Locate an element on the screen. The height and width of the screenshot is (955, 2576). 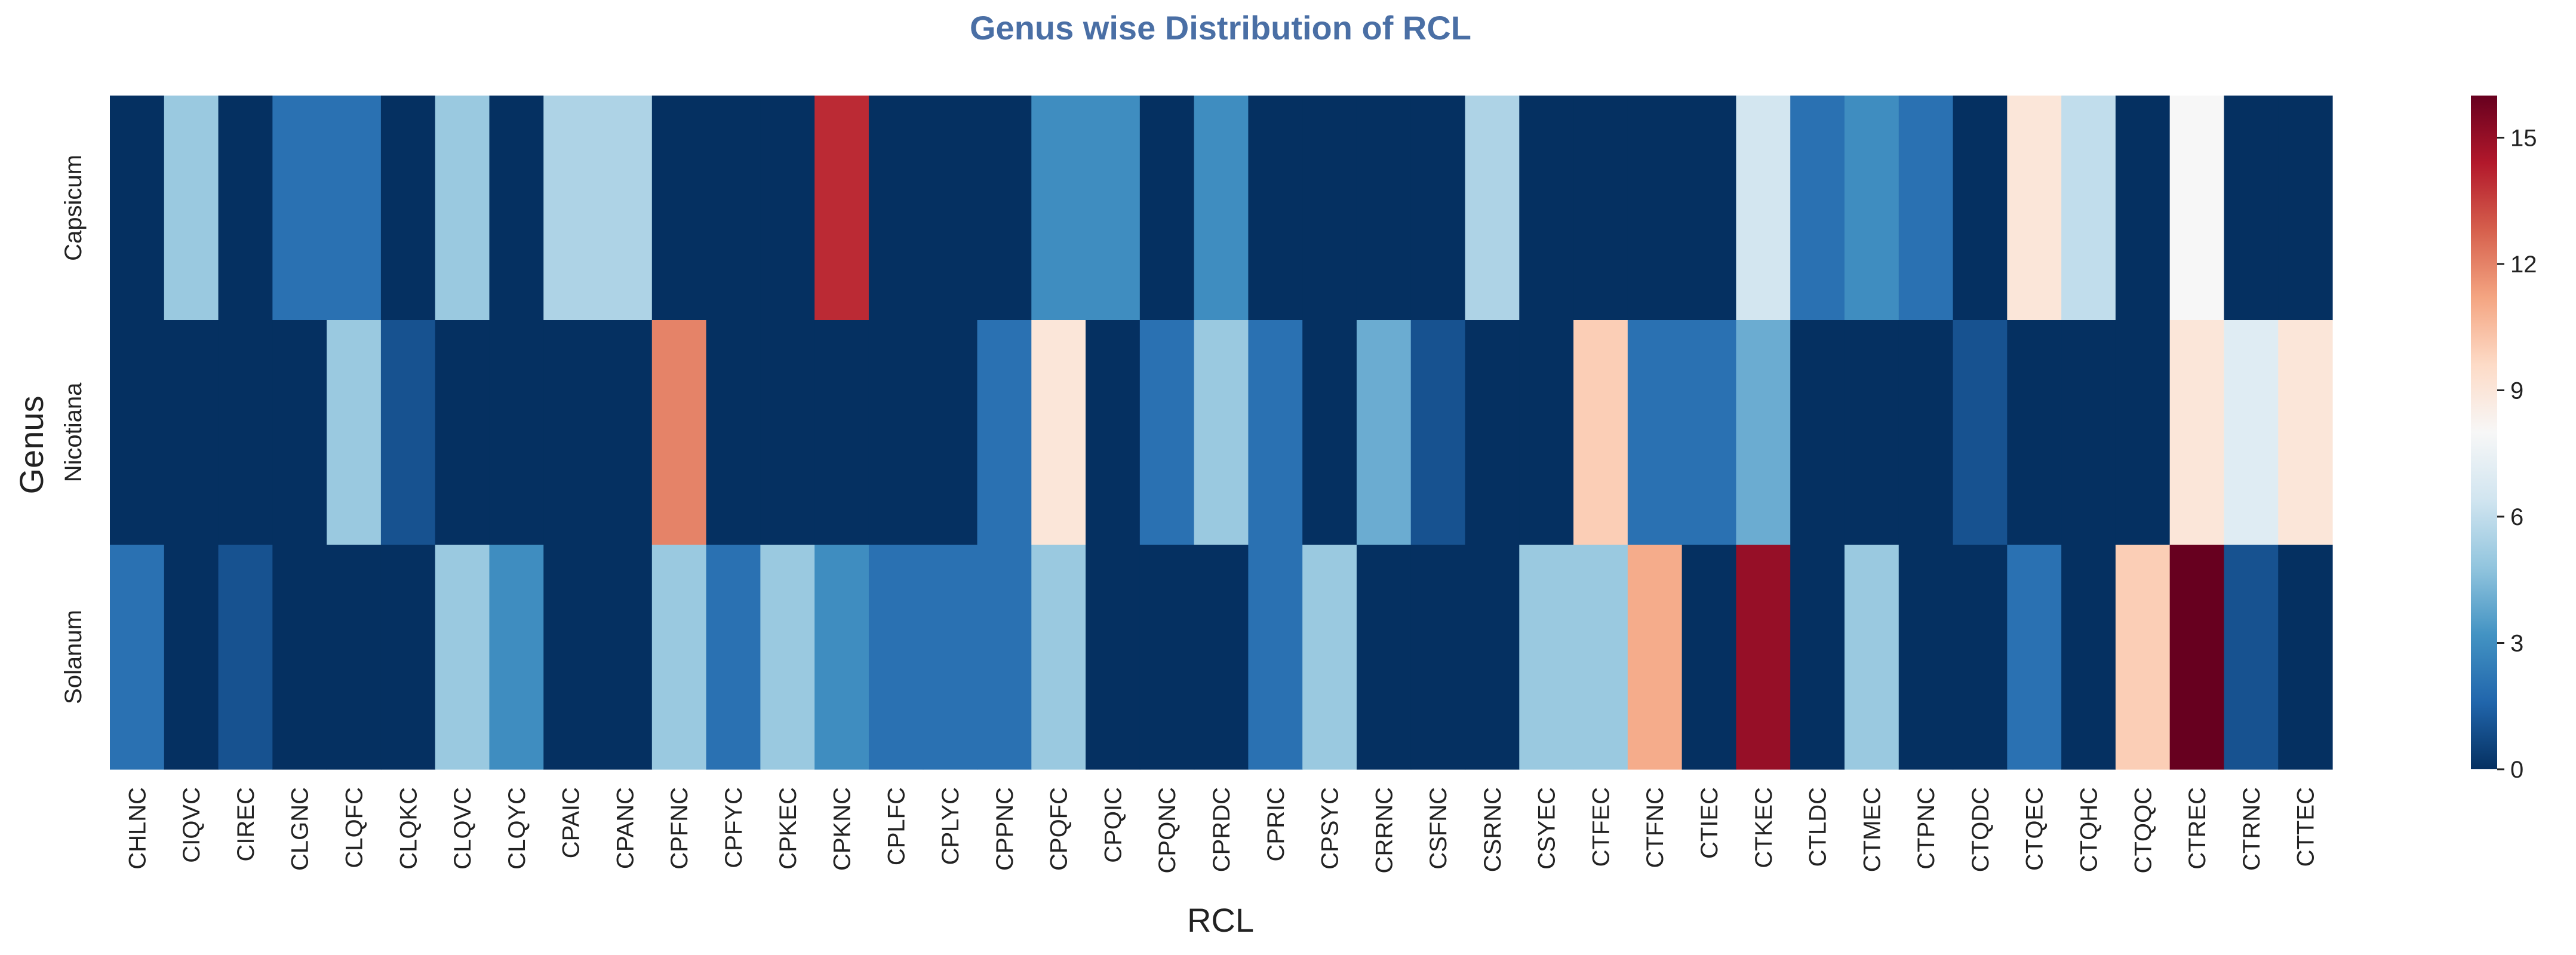
column-tick-label: CPQIC is located at coordinates (1113, 825).